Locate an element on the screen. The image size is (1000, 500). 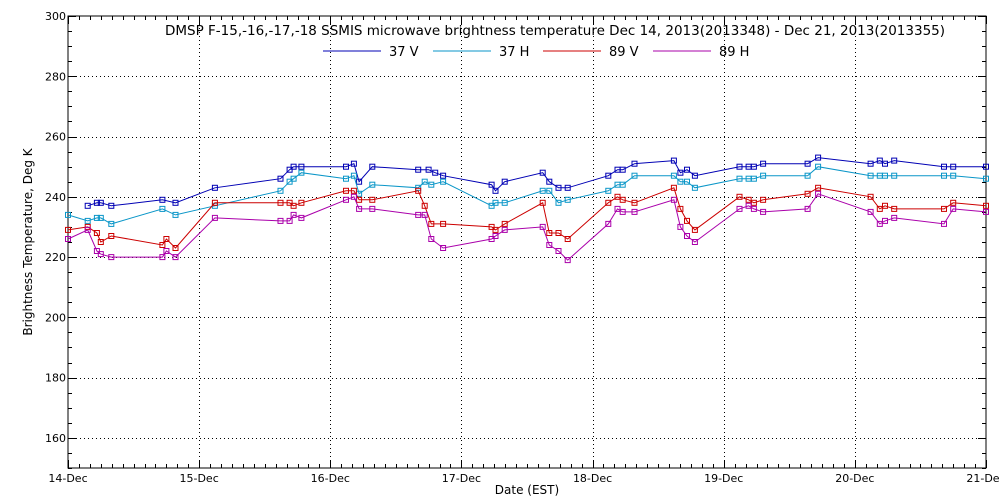
series-line-89-h is located at coordinates (527, 227).